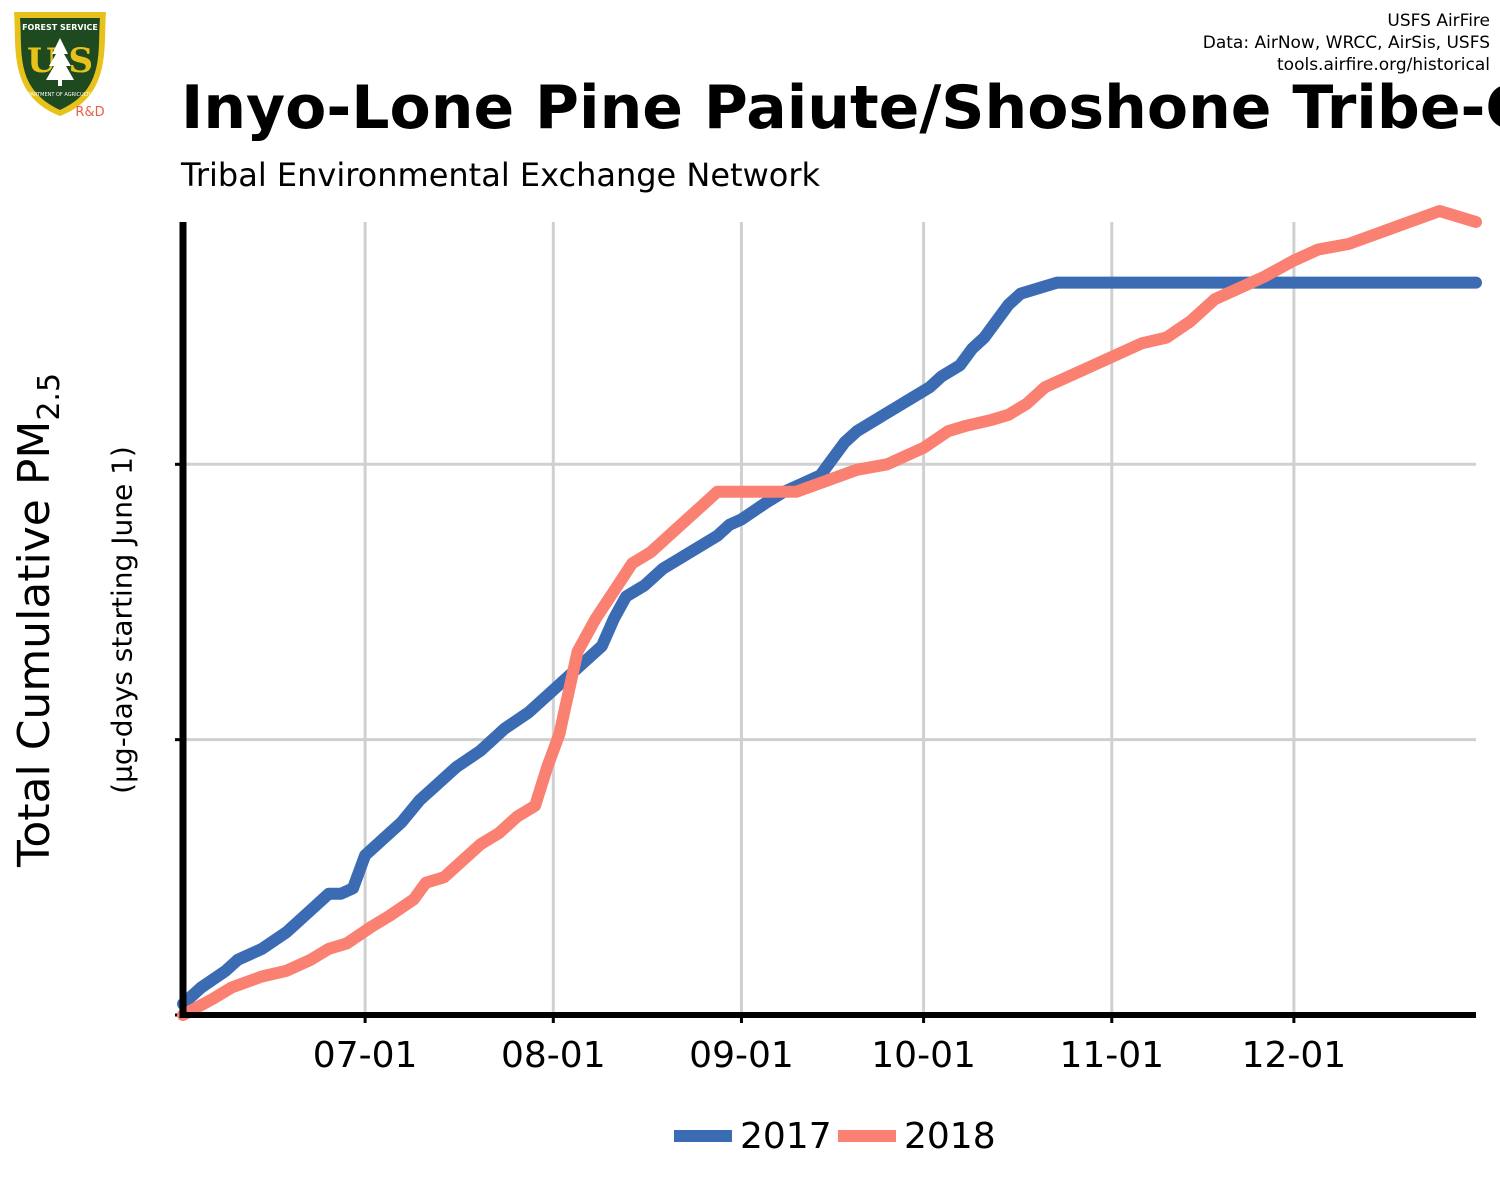 The width and height of the screenshot is (1500, 1200). What do you see at coordinates (741, 1055) in the screenshot?
I see `x-tick-label: 09-01` at bounding box center [741, 1055].